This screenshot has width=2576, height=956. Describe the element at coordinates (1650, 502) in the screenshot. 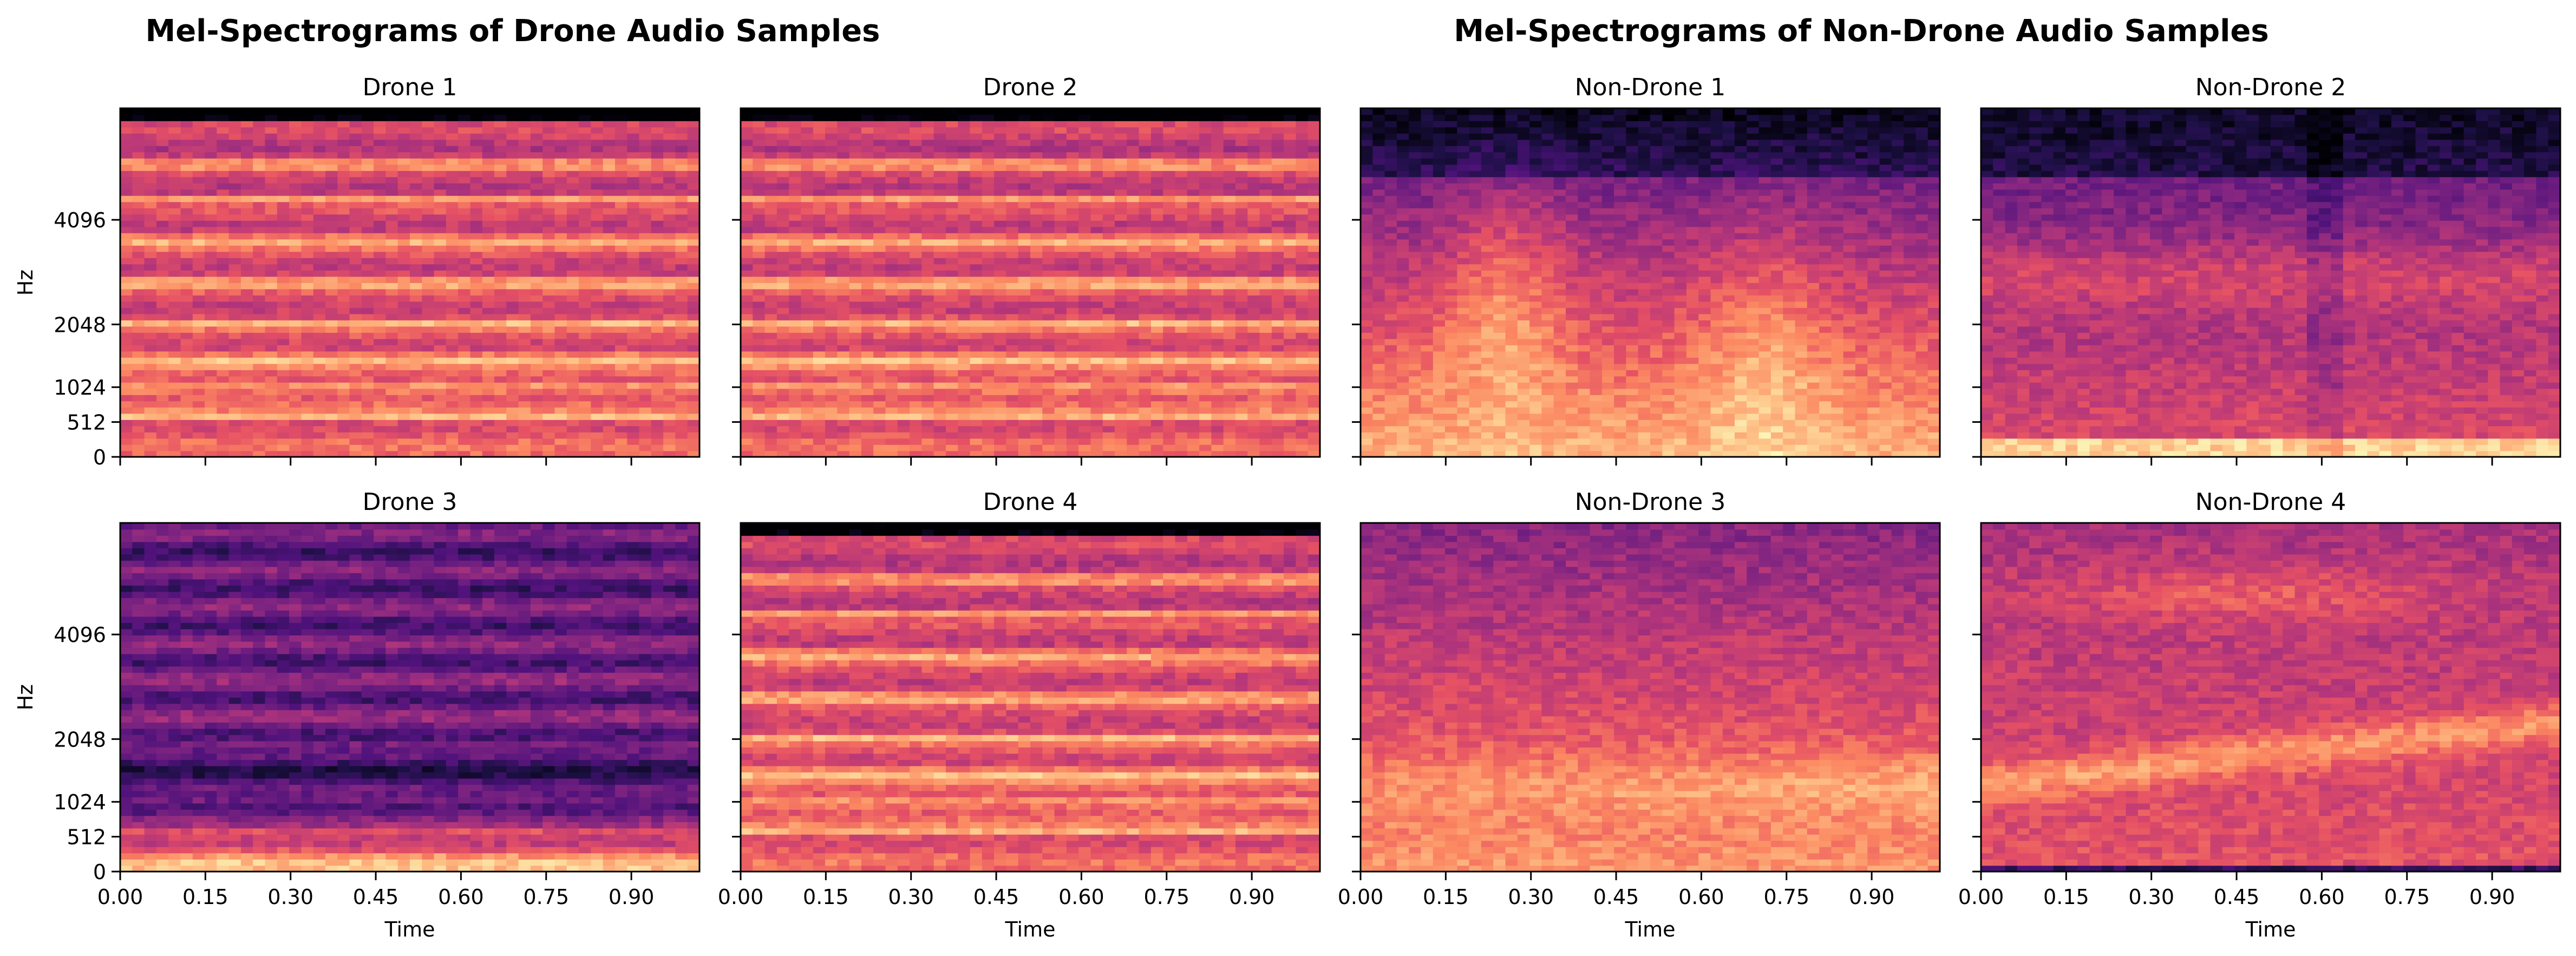

I see `panel-title: Non-Drone 3` at that location.